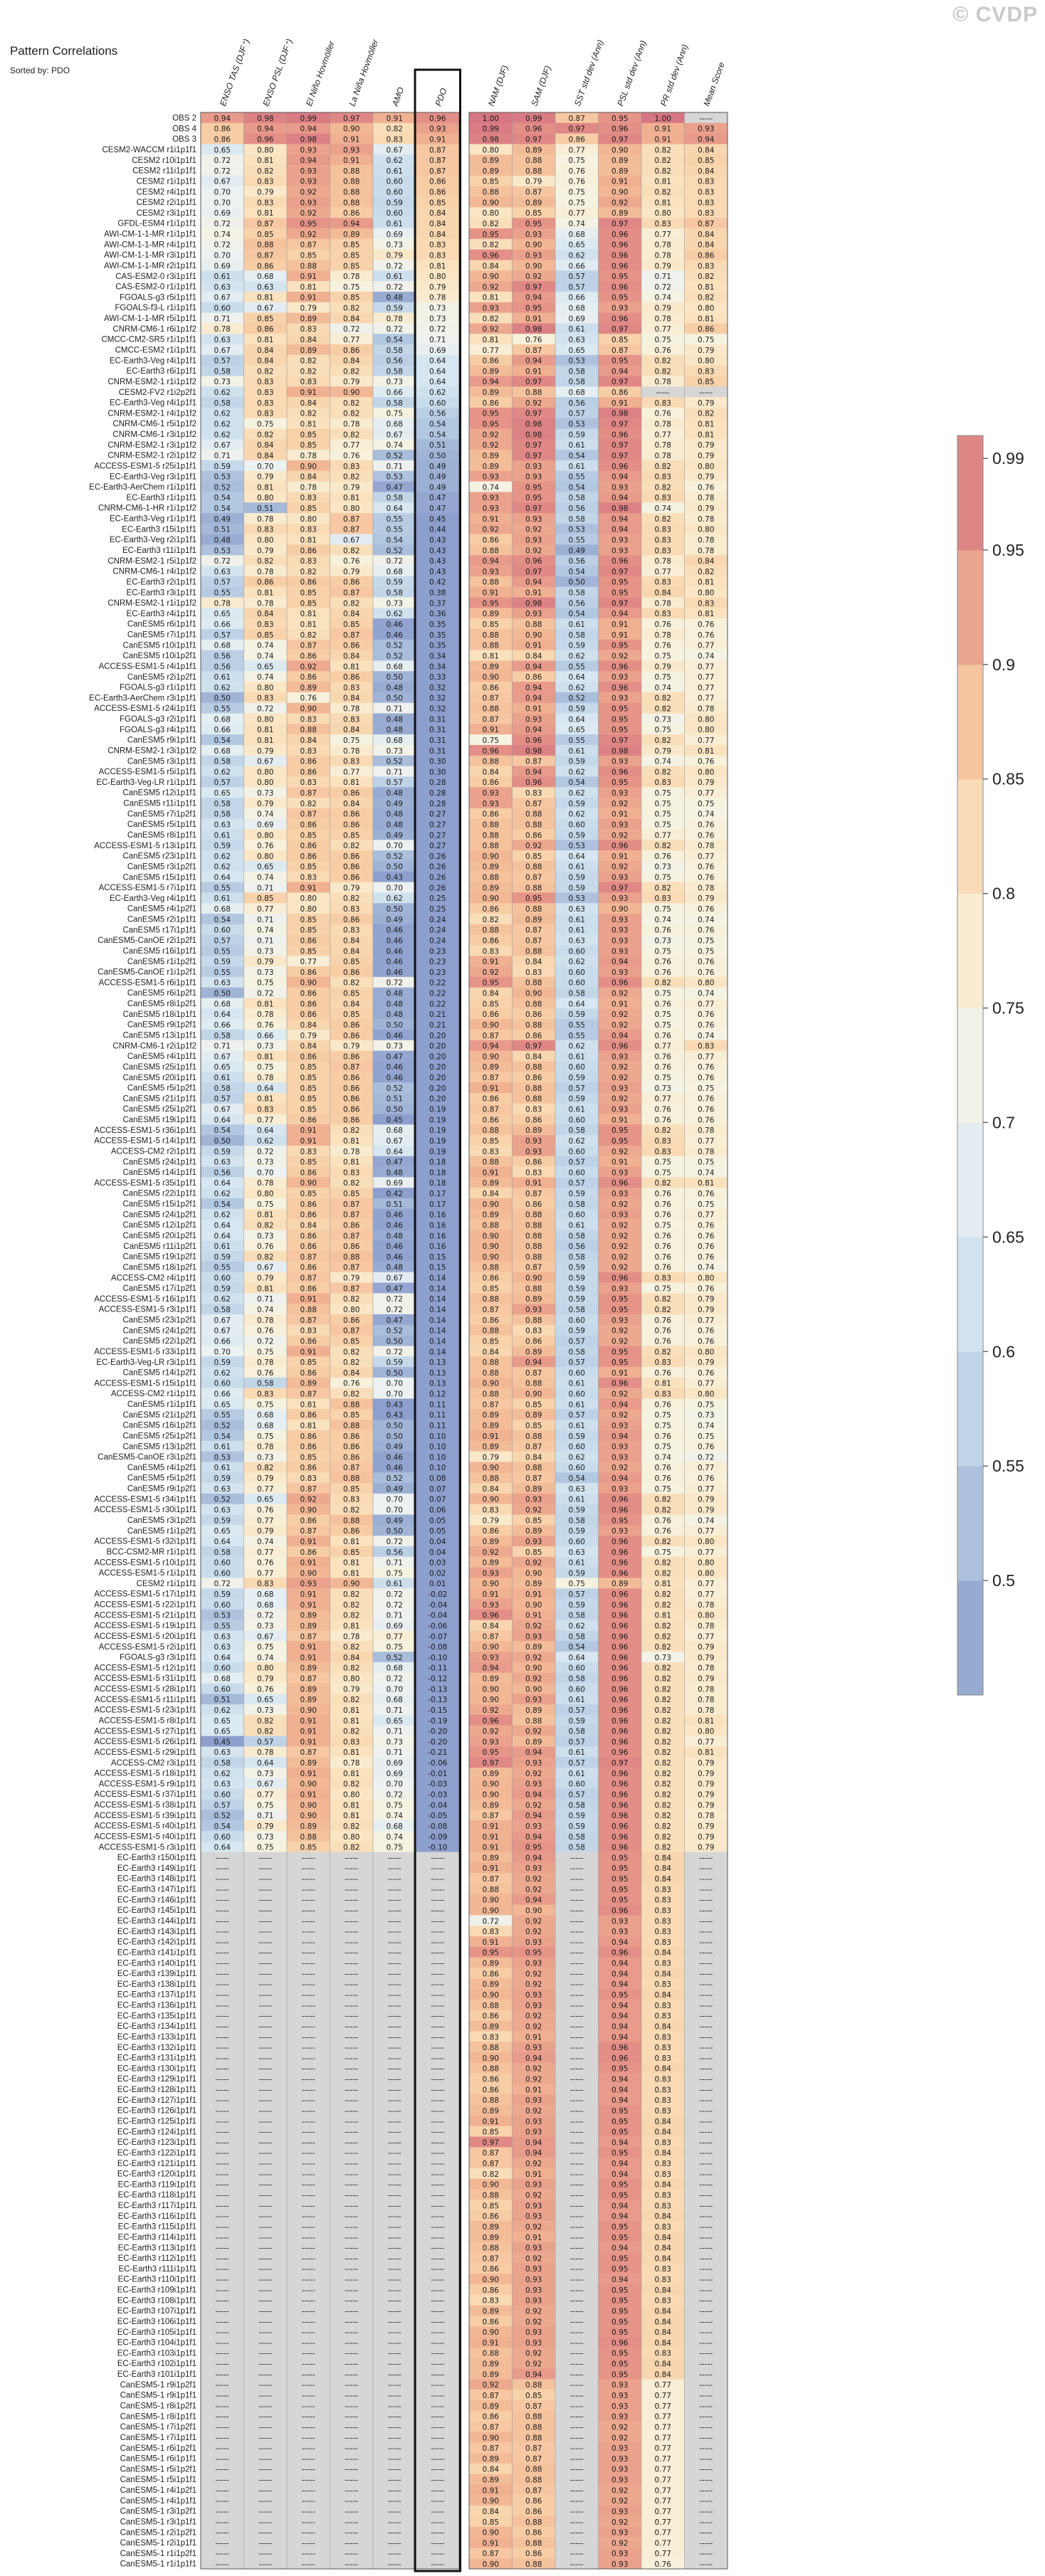 The image size is (1045, 2576). I want to click on cell-value: 0.59, so click(222, 467).